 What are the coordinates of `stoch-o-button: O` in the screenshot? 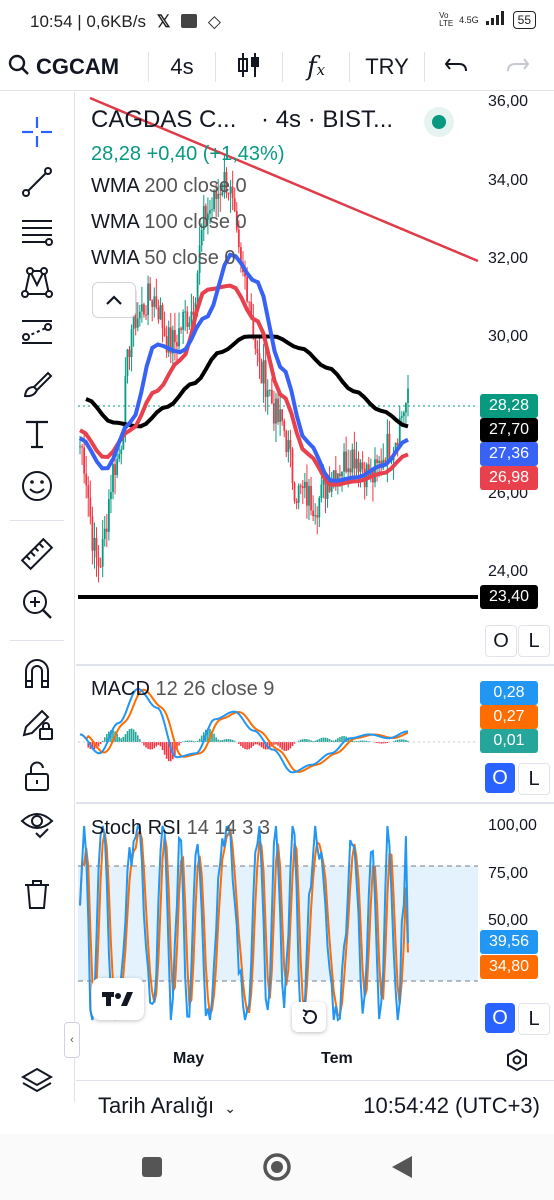 It's located at (500, 1018).